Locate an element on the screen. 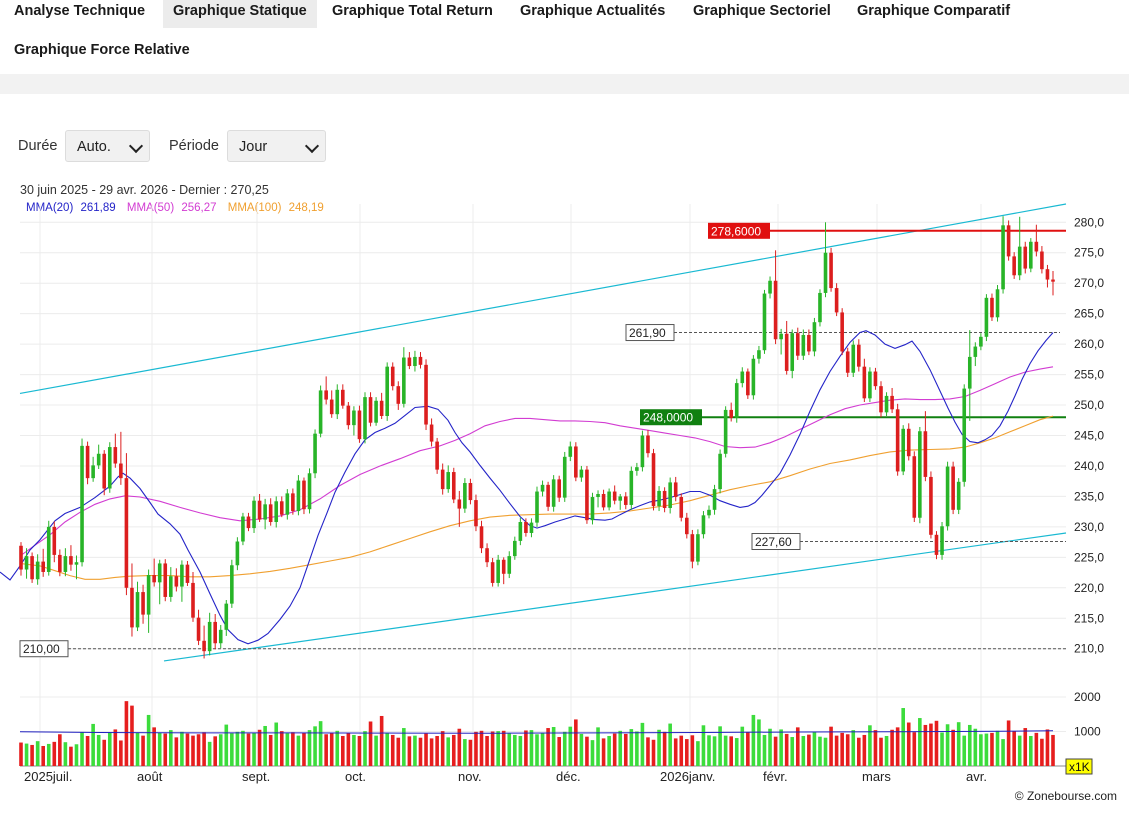 This screenshot has height=813, width=1129. price-tick-label: 220,0 is located at coordinates (1089, 588).